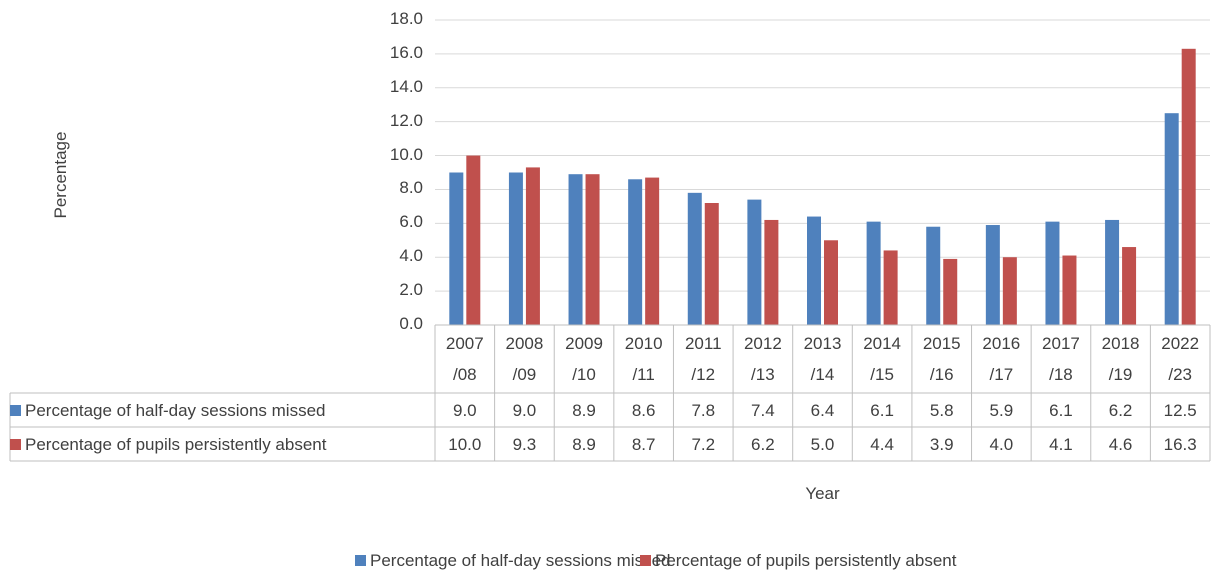  Describe the element at coordinates (941, 359) in the screenshot. I see `x-tick-label: 2015 /16` at that location.